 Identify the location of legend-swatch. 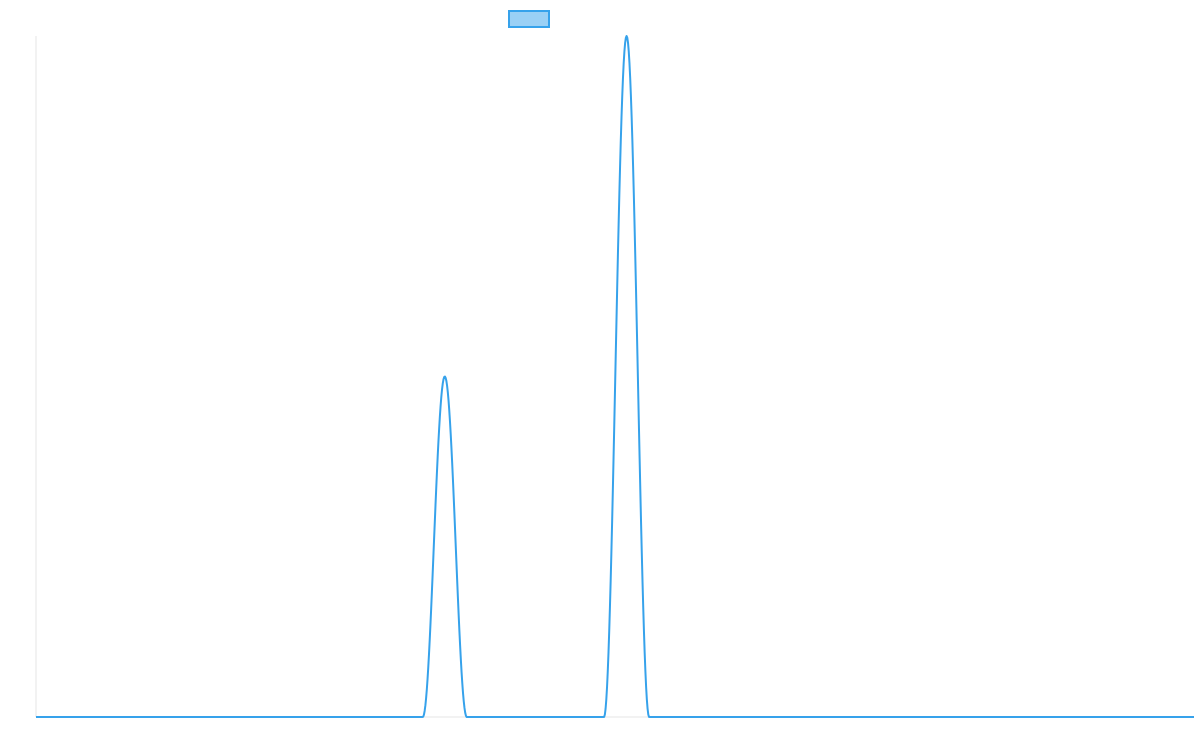
(529, 19).